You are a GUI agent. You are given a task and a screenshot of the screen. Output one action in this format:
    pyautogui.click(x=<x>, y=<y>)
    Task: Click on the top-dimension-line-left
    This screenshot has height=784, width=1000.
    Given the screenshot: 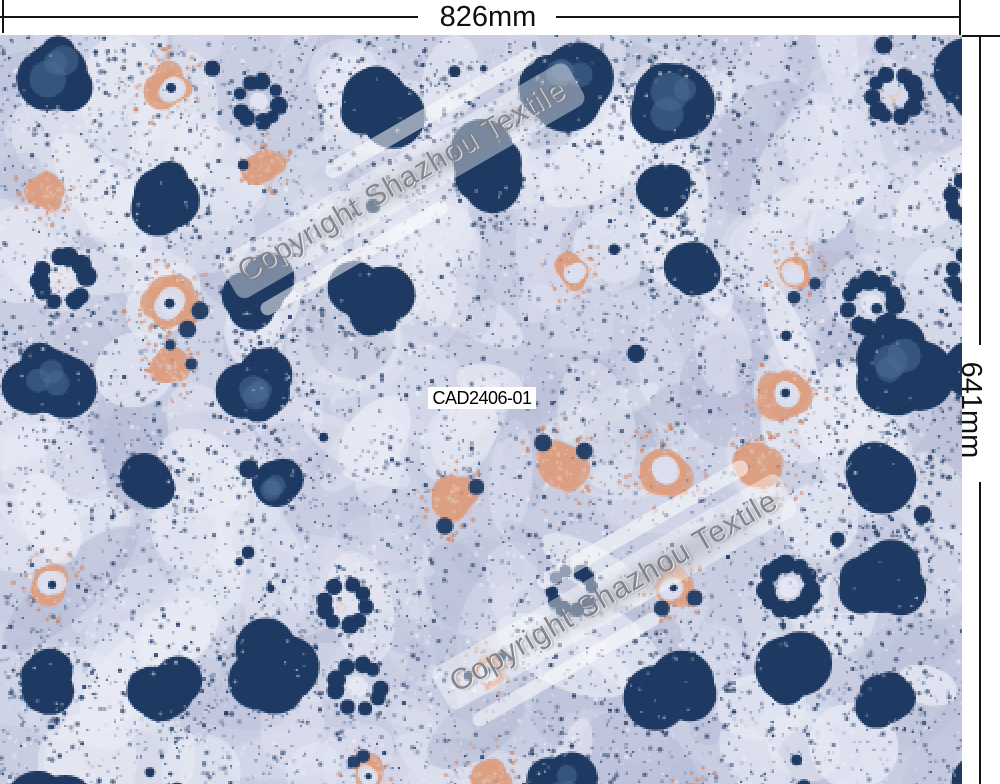 What is the action you would take?
    pyautogui.click(x=209, y=17)
    